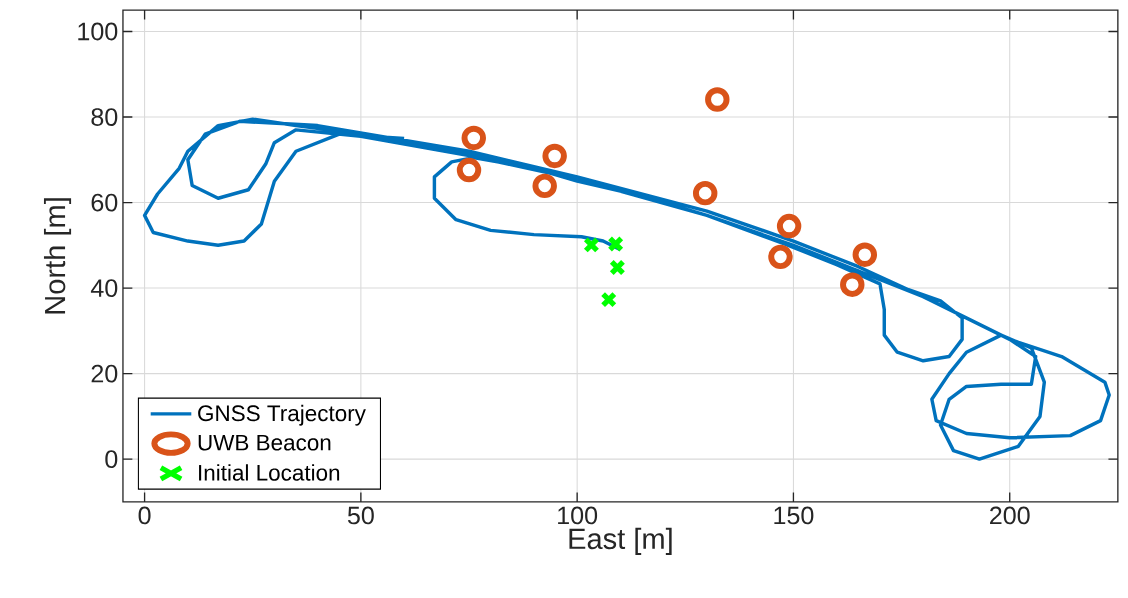 This screenshot has height=598, width=1128. Describe the element at coordinates (620, 541) in the screenshot. I see `x-axis-title: East [m]` at that location.